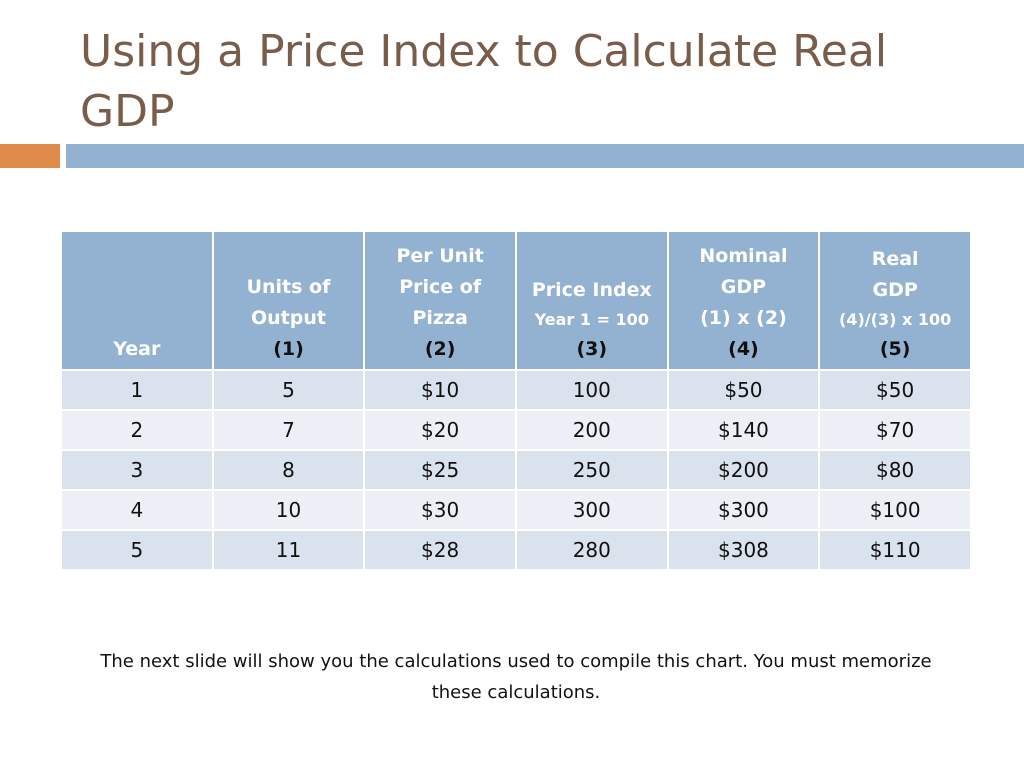 The height and width of the screenshot is (768, 1024). I want to click on header-price-line2: Price of, so click(440, 287).